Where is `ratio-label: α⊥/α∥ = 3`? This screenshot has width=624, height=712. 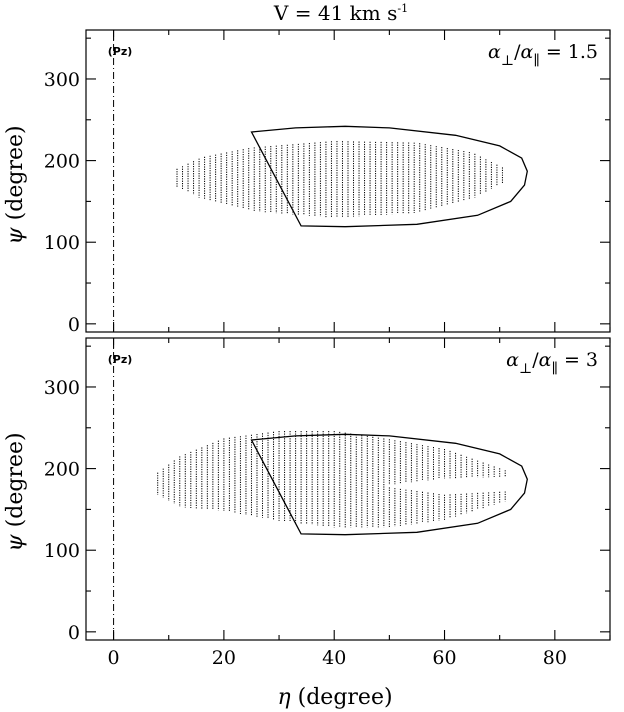 ratio-label: α⊥/α∥ = 3 is located at coordinates (552, 363).